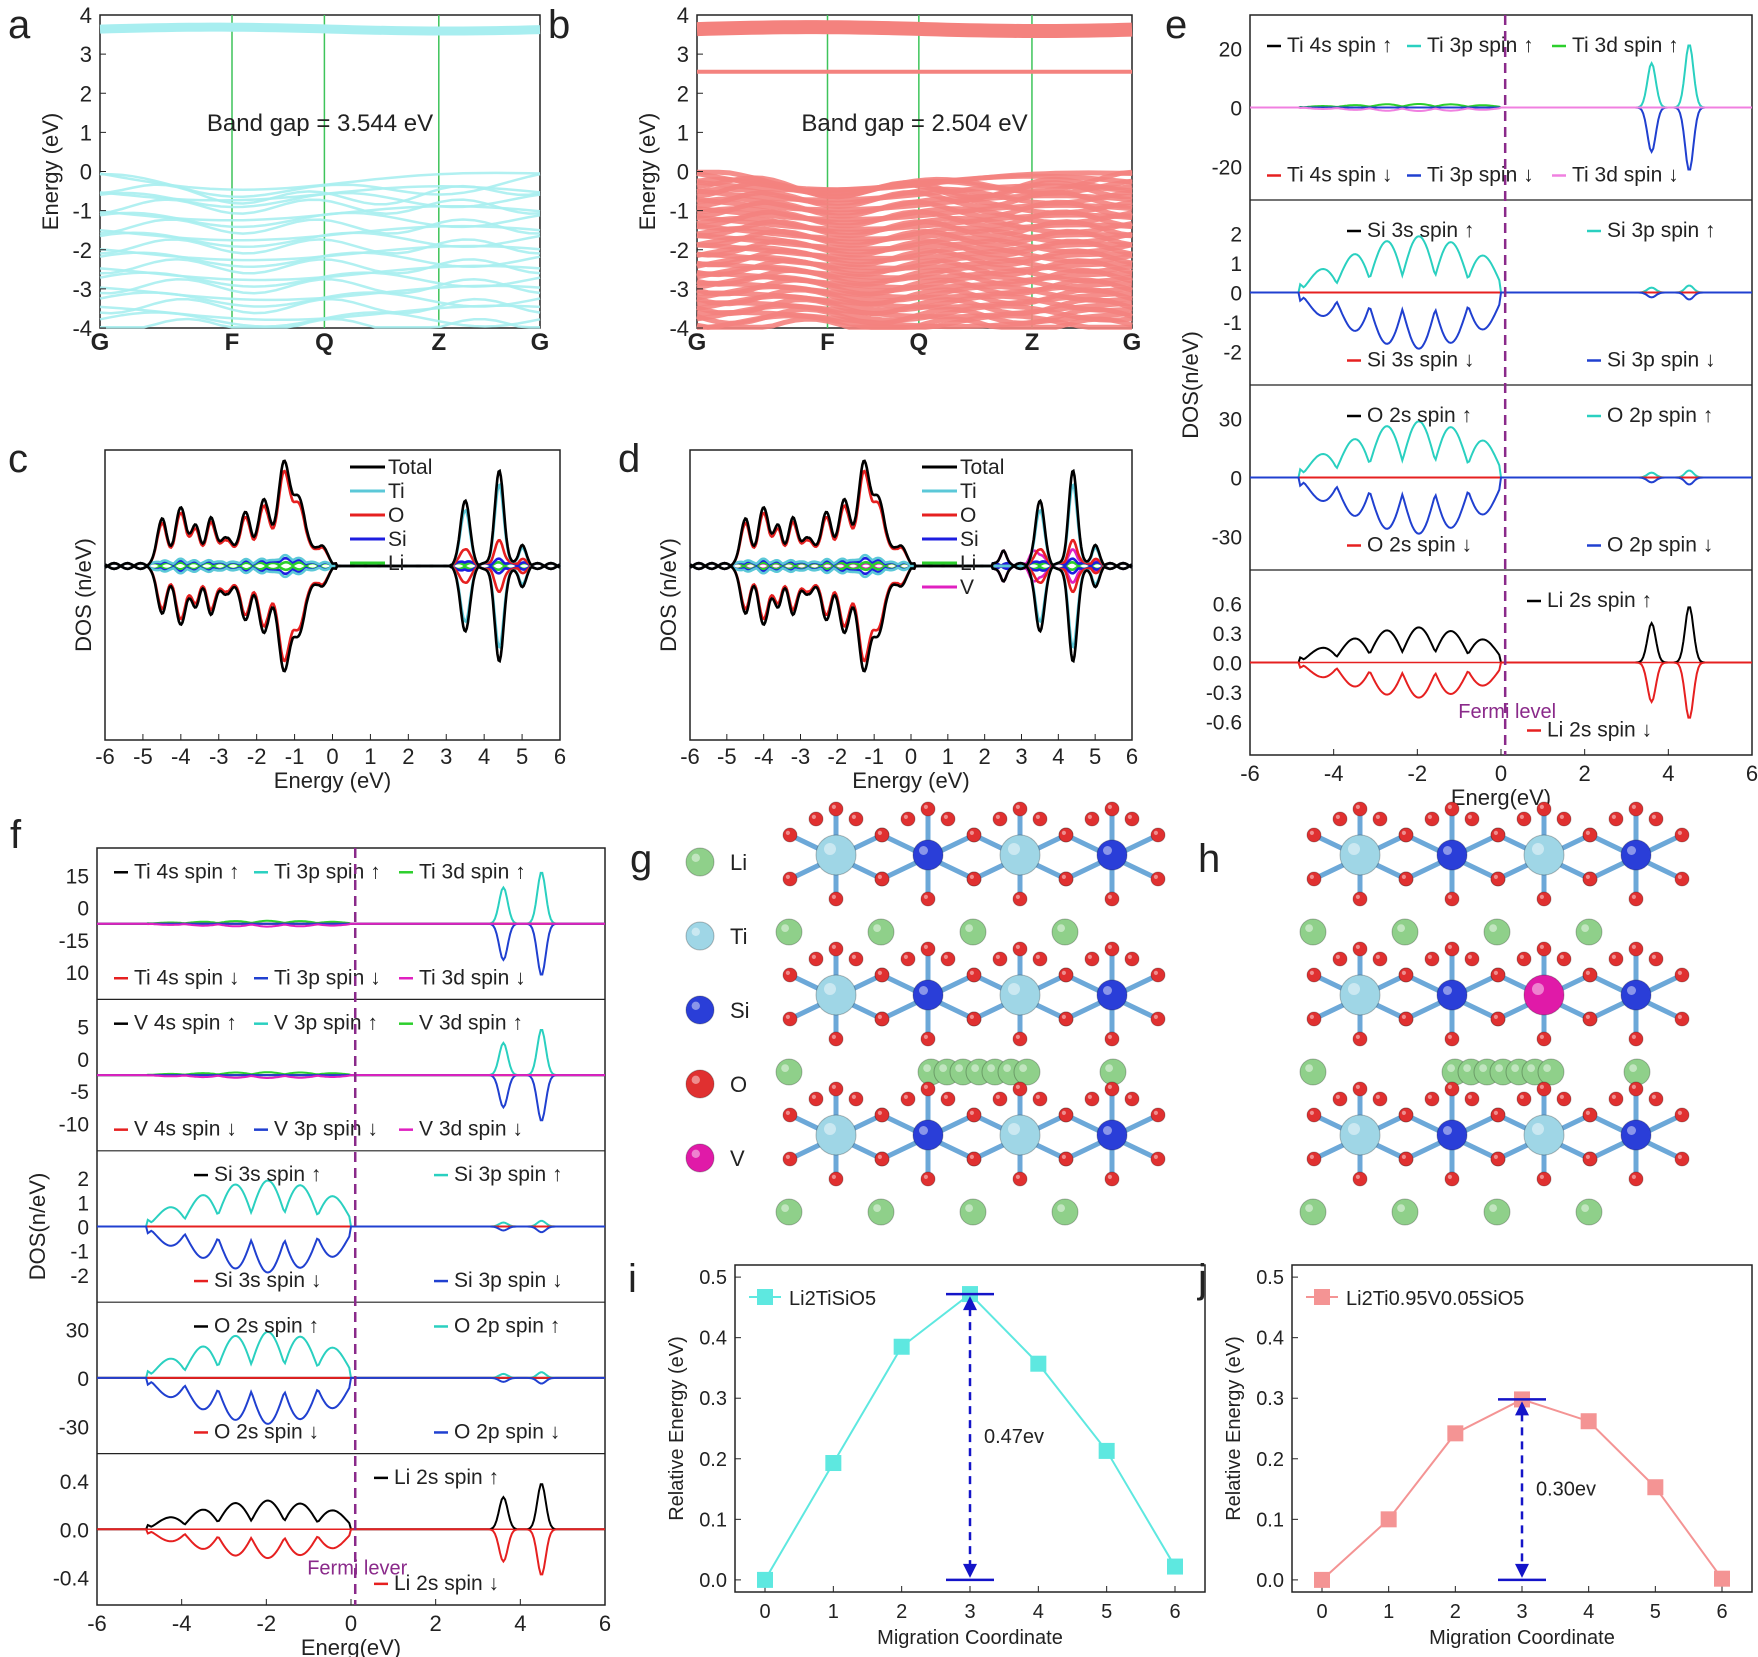 This screenshot has height=1657, width=1758. Describe the element at coordinates (1230, 49) in the screenshot. I see `y-tick-label: 20` at that location.